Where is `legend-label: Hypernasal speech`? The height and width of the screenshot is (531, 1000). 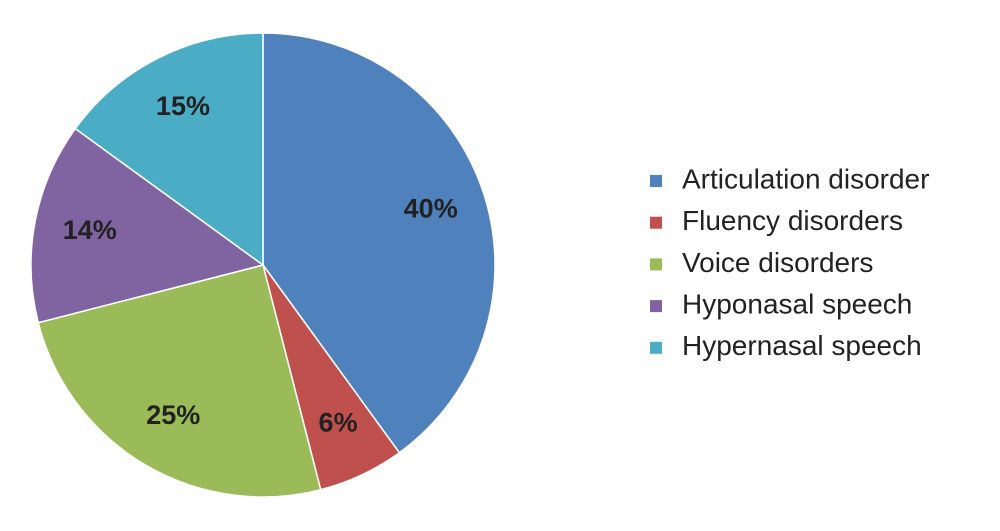
legend-label: Hypernasal speech is located at coordinates (802, 345).